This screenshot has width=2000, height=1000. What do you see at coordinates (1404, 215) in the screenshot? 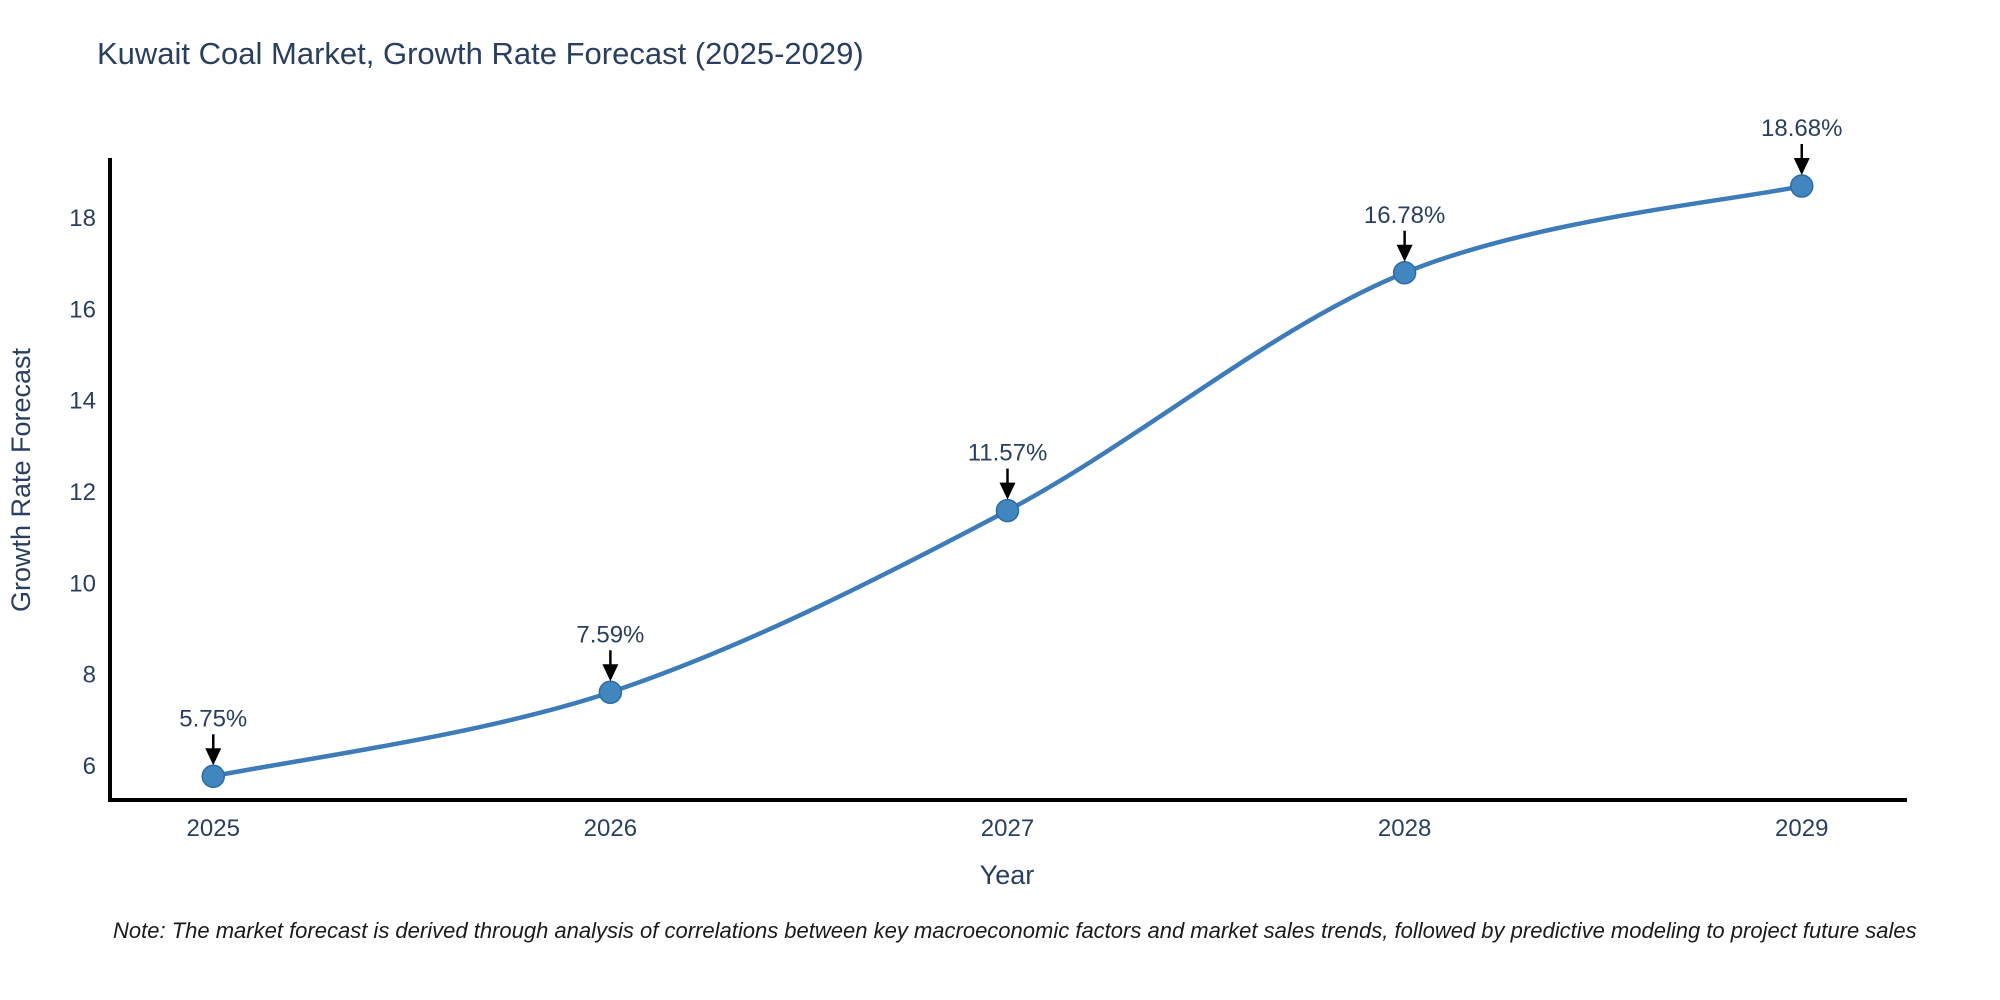
I see `point-value-label: 16.78%` at bounding box center [1404, 215].